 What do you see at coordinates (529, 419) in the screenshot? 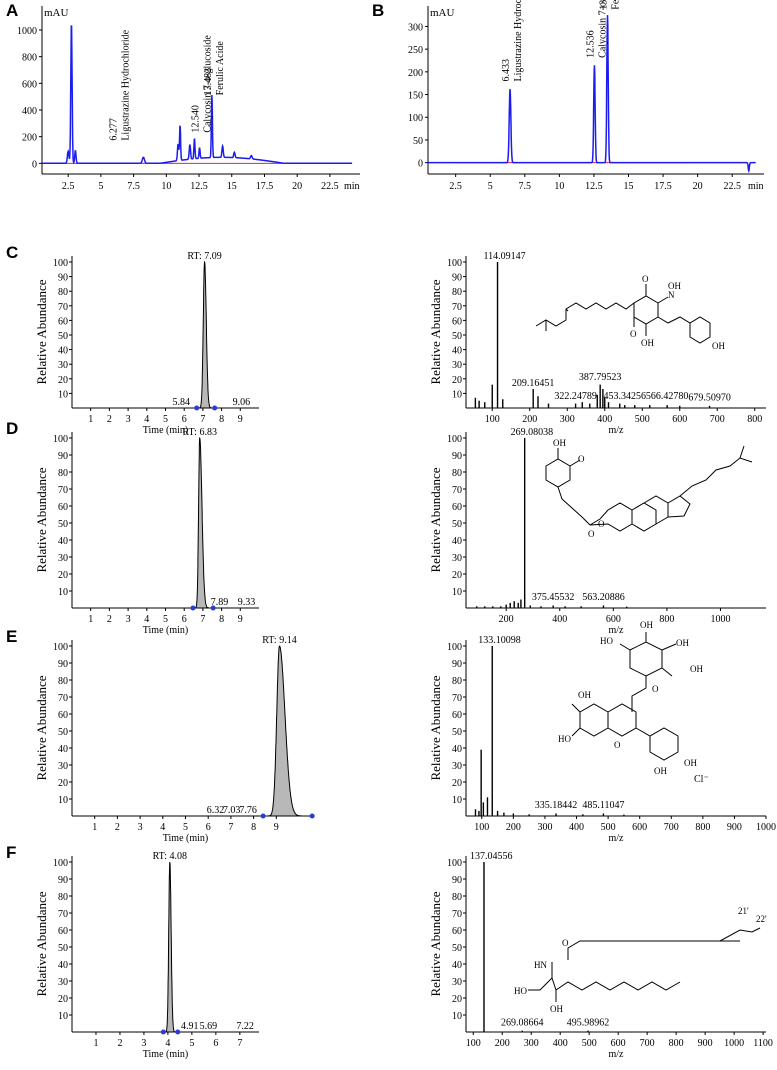
I see `x-tick-label: 200` at bounding box center [529, 419].